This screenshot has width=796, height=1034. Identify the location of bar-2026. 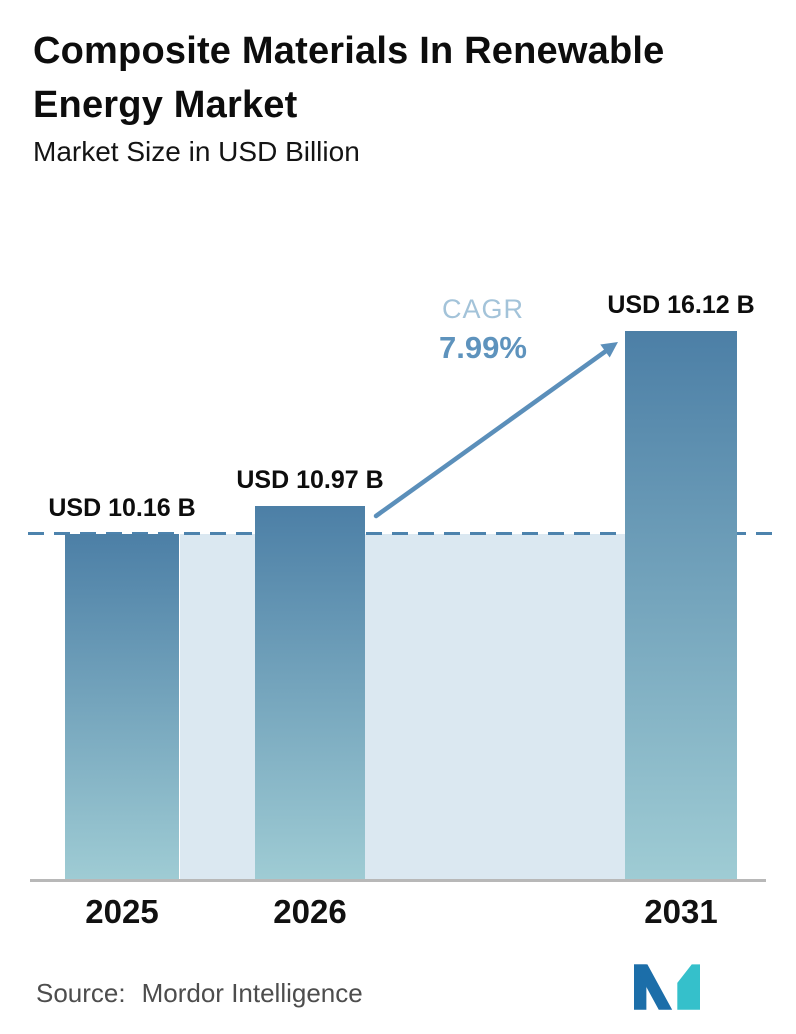
(310, 693).